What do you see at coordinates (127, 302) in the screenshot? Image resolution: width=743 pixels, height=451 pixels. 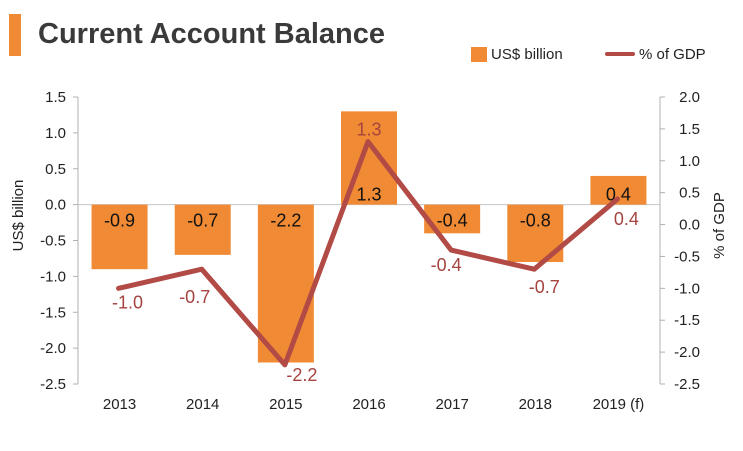 I see `line-value-label: -1.0` at bounding box center [127, 302].